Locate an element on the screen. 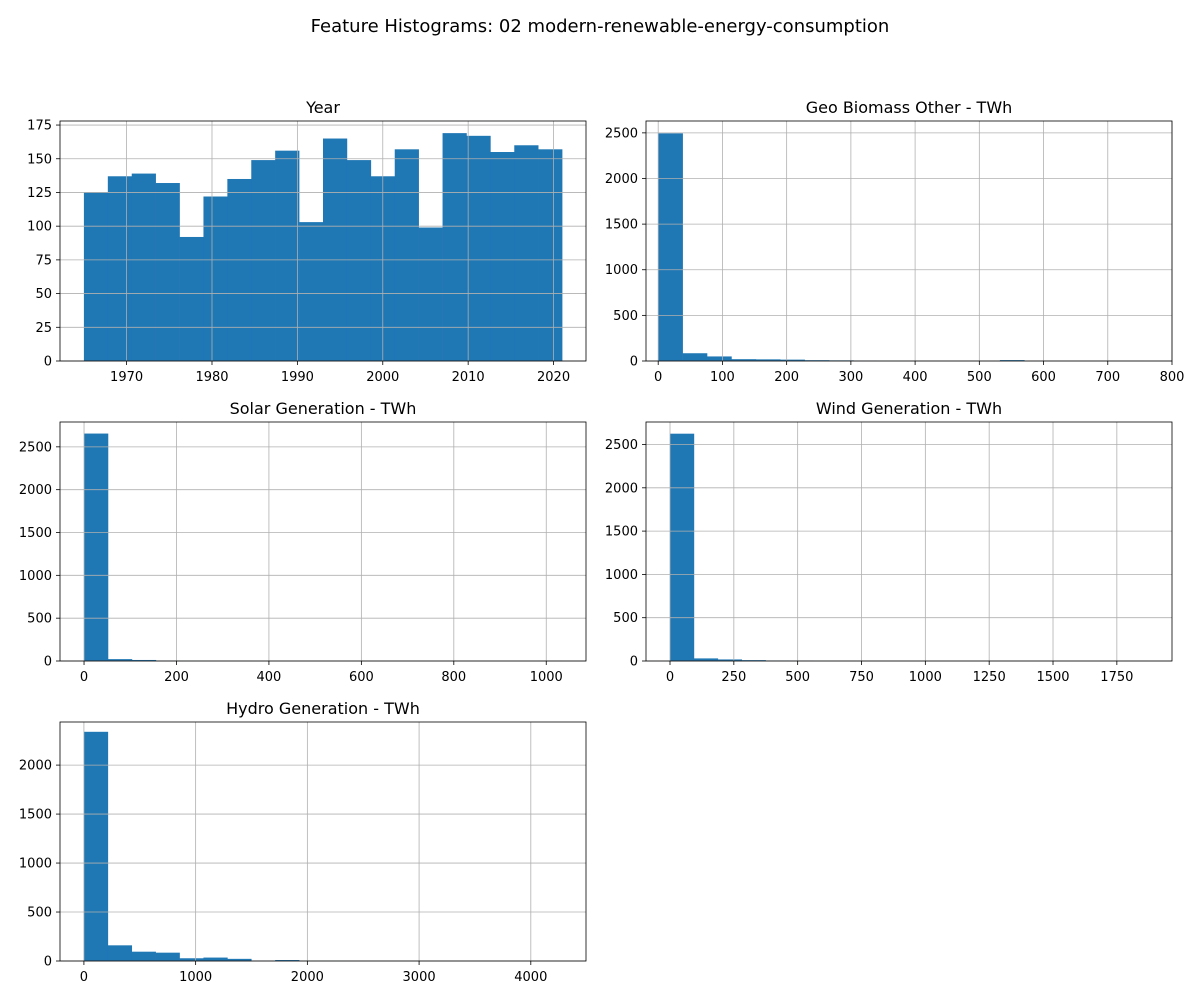 The height and width of the screenshot is (1000, 1200). x-tick-label: 100 is located at coordinates (722, 377).